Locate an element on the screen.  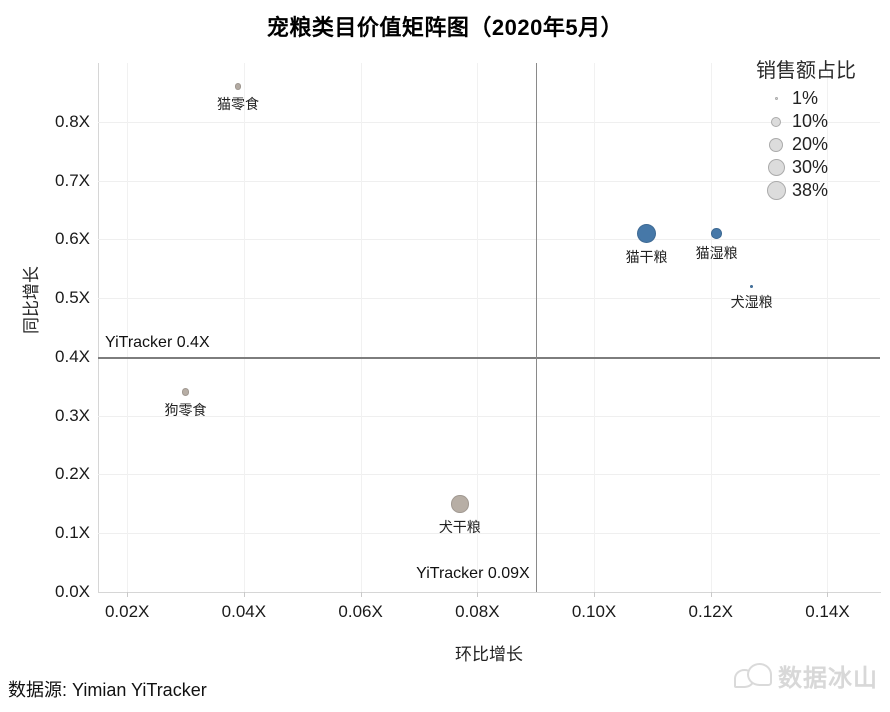
x-tick-label: 0.08X is located at coordinates (477, 611).